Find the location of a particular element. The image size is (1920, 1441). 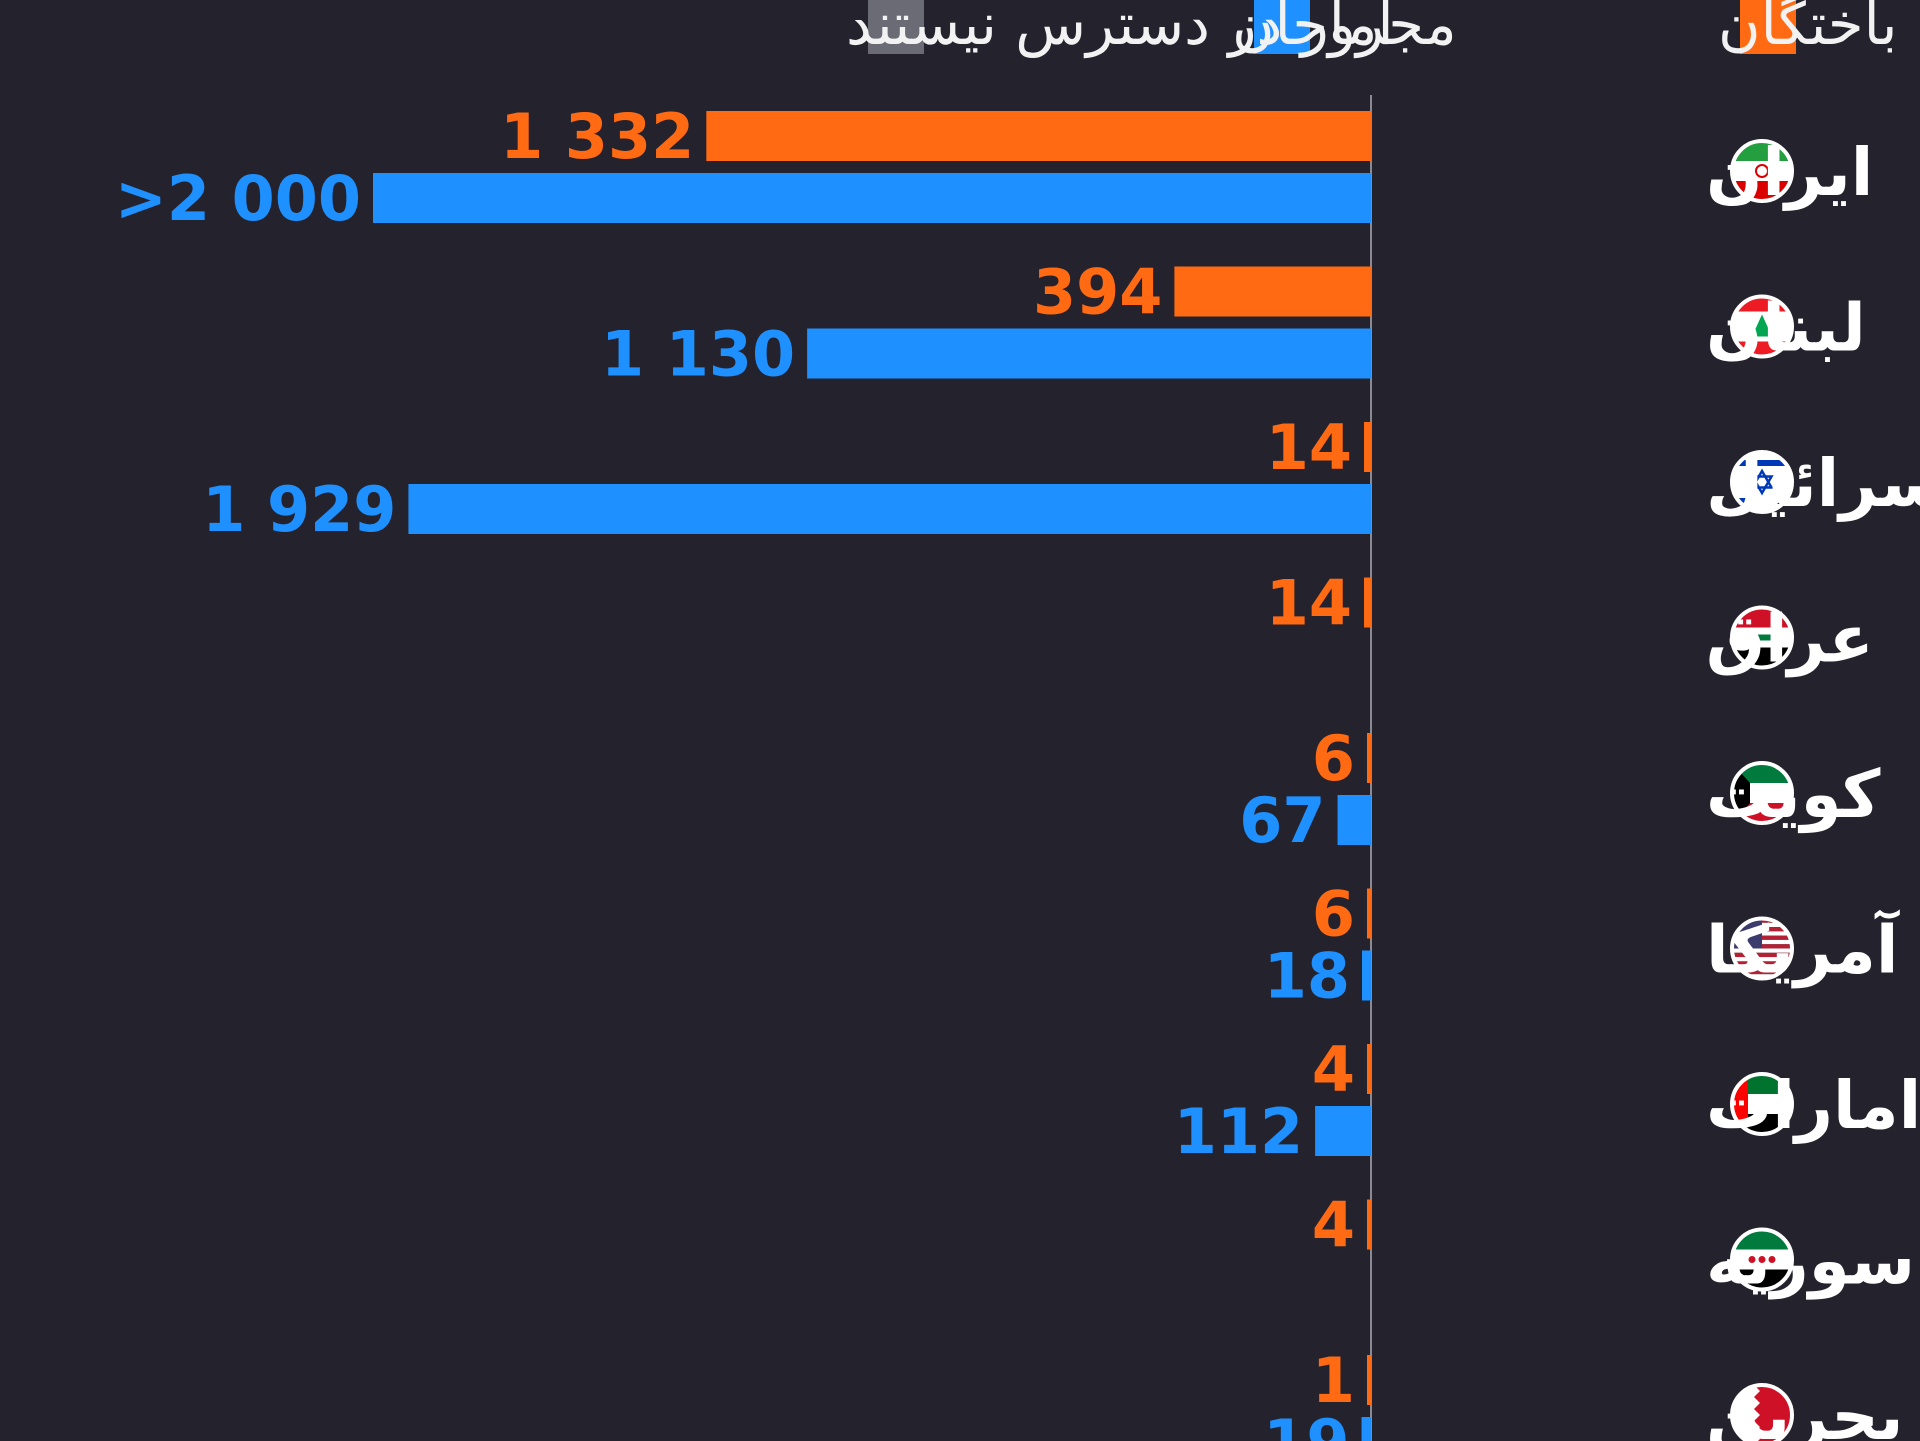

lebanon-flag-icon is located at coordinates (1762, 326).